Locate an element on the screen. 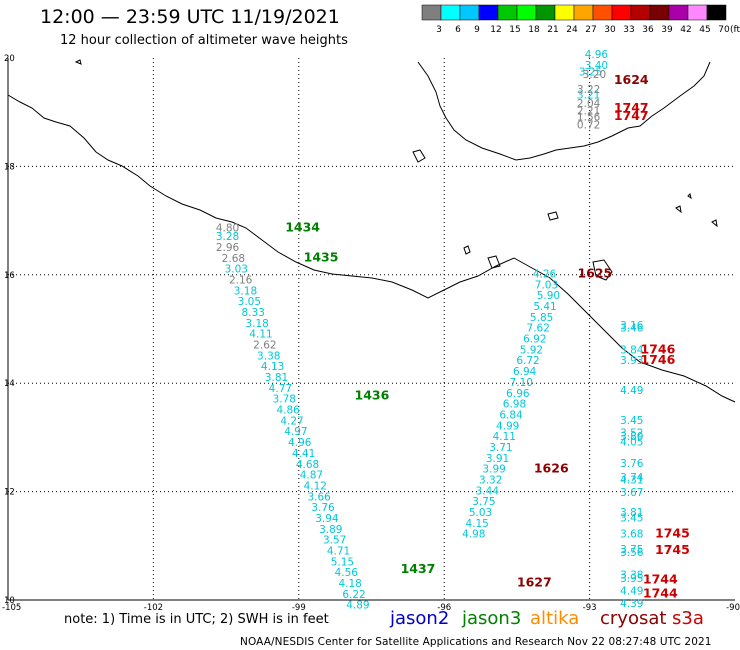 This screenshot has height=650, width=740. pass-time-label: 1437 is located at coordinates (418, 568).